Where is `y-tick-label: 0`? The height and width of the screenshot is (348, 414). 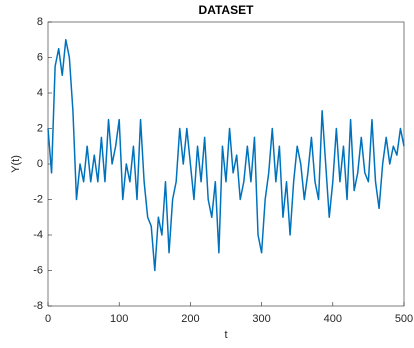
y-tick-label: 0 is located at coordinates (40, 164).